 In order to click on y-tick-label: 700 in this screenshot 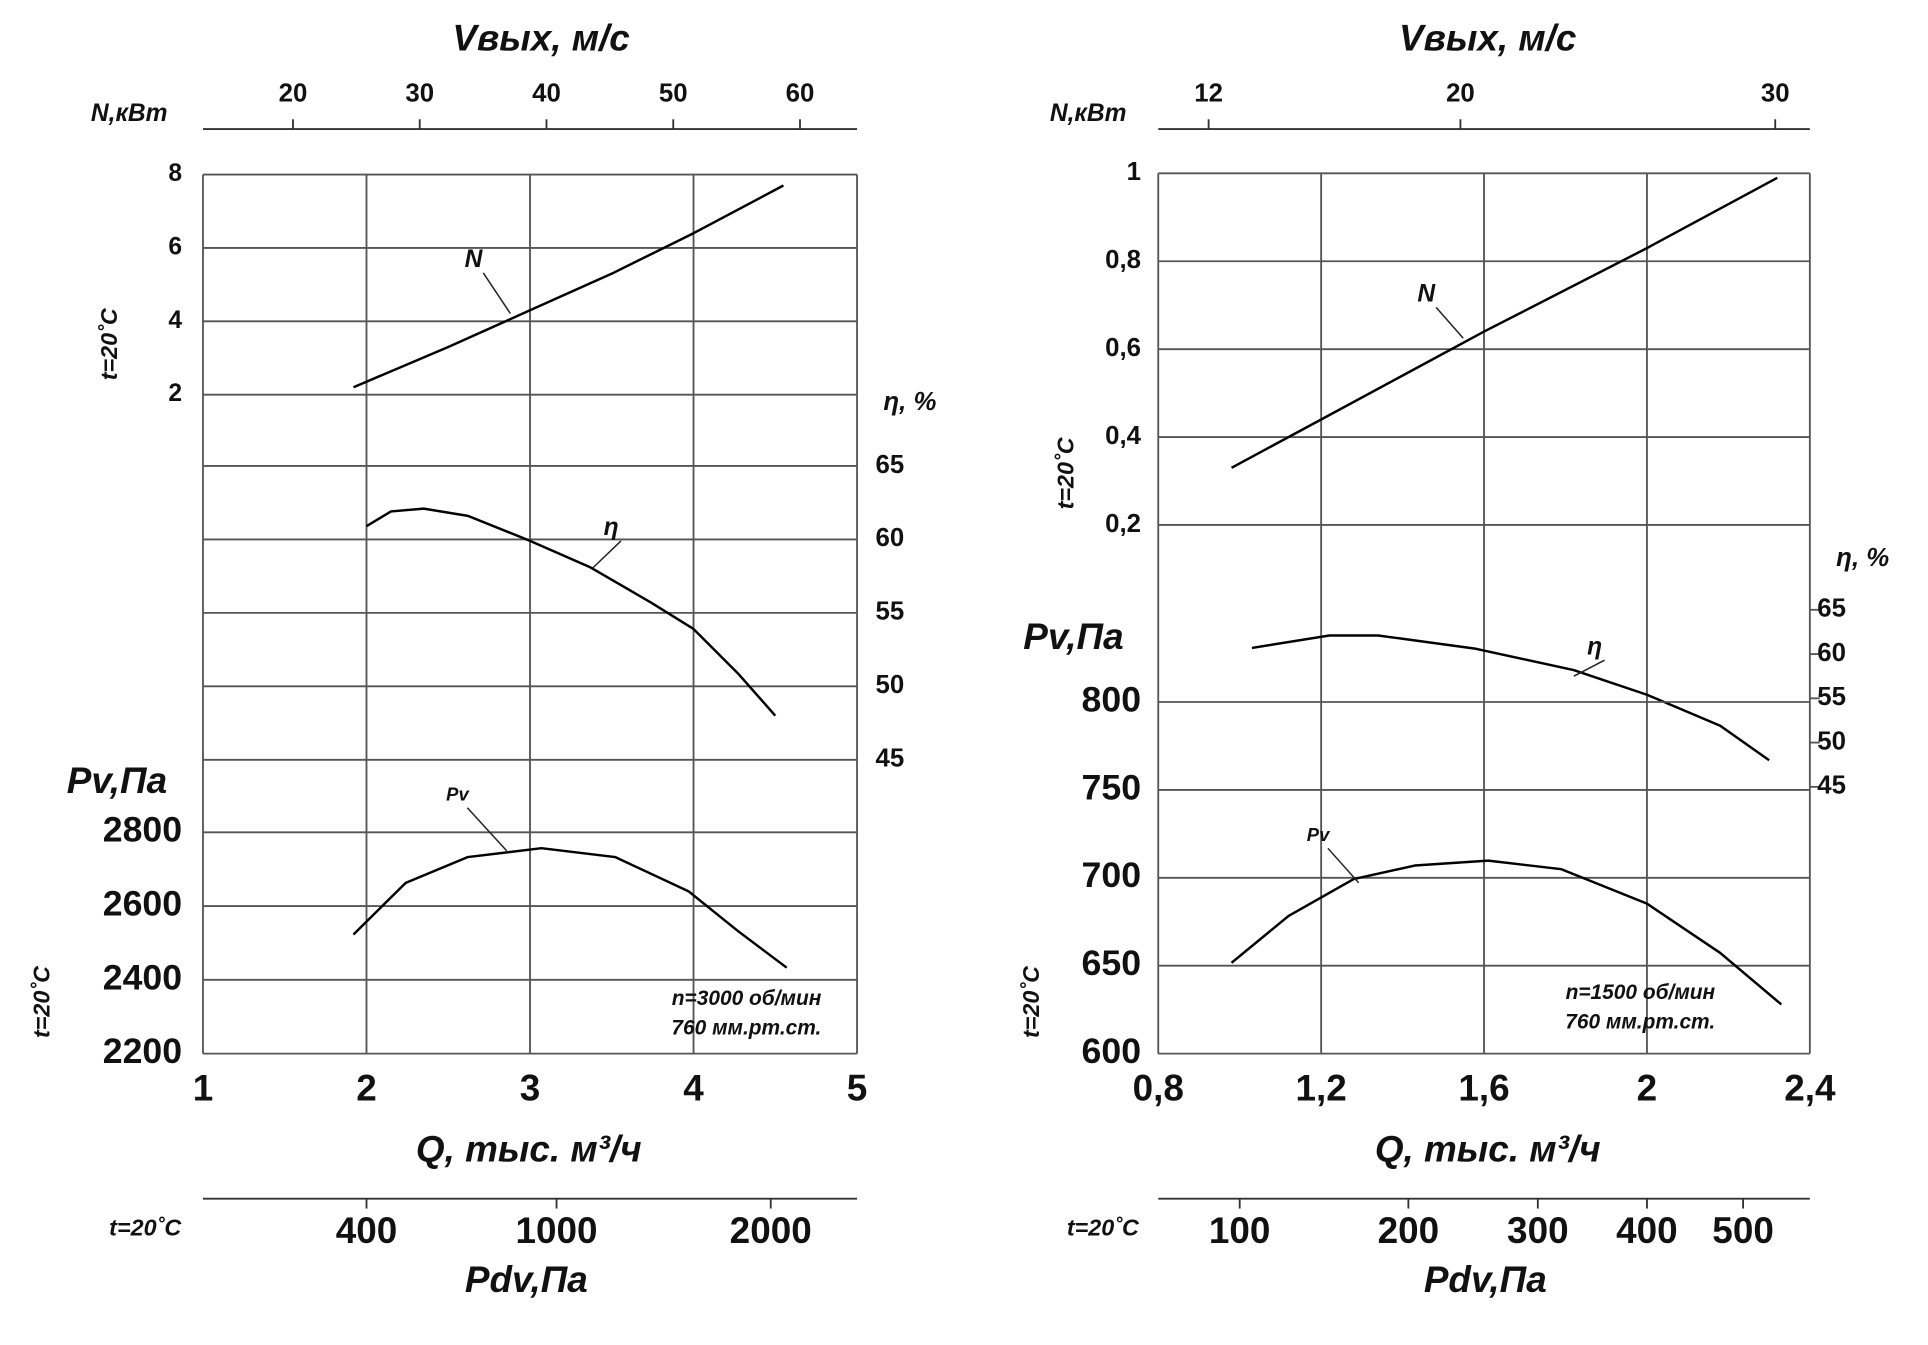, I will do `click(1111, 875)`.